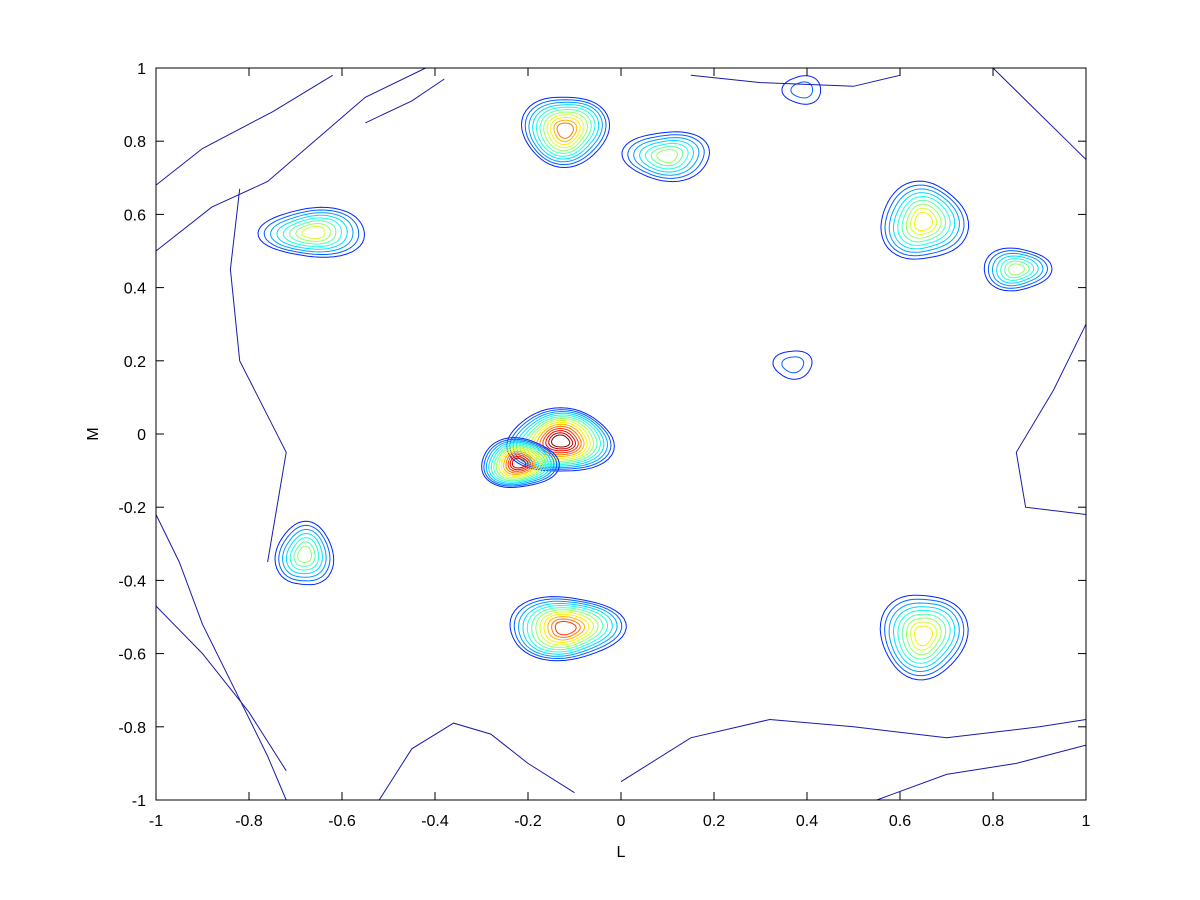 The image size is (1200, 900). Describe the element at coordinates (900, 821) in the screenshot. I see `x-tick-label: 0.6` at that location.